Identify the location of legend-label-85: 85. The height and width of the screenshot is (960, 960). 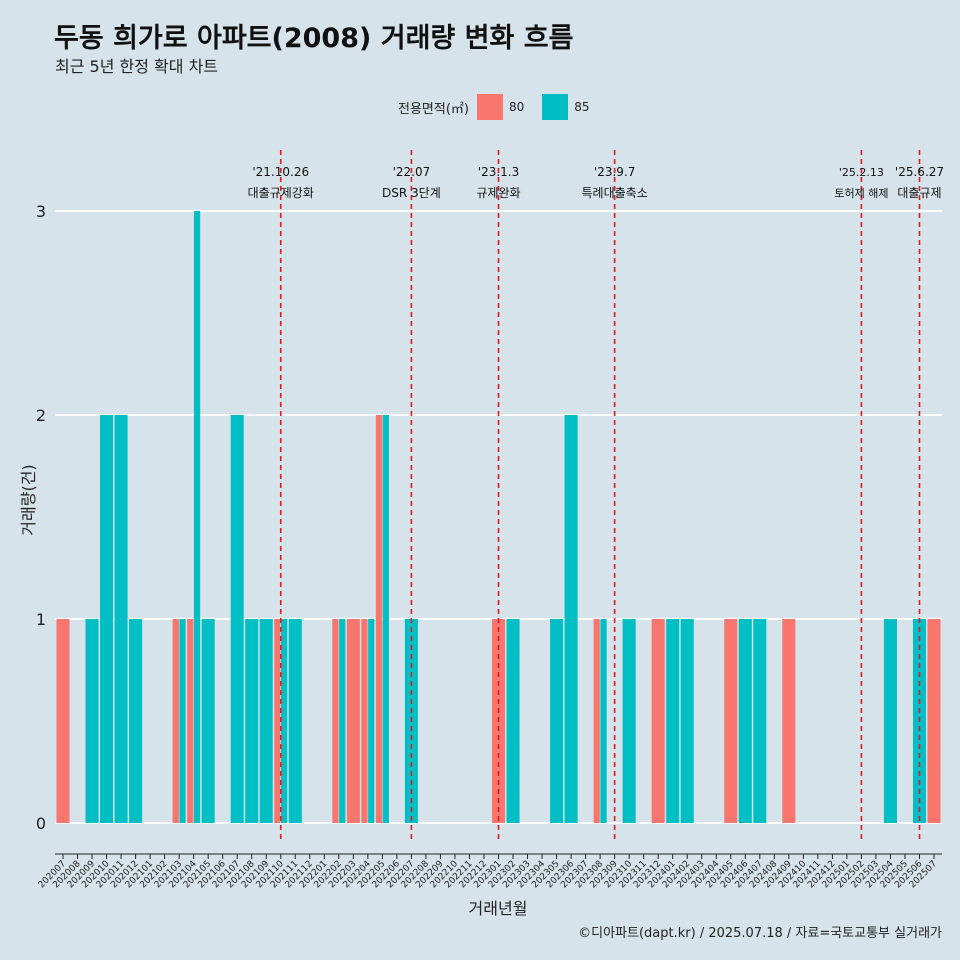
(582, 107).